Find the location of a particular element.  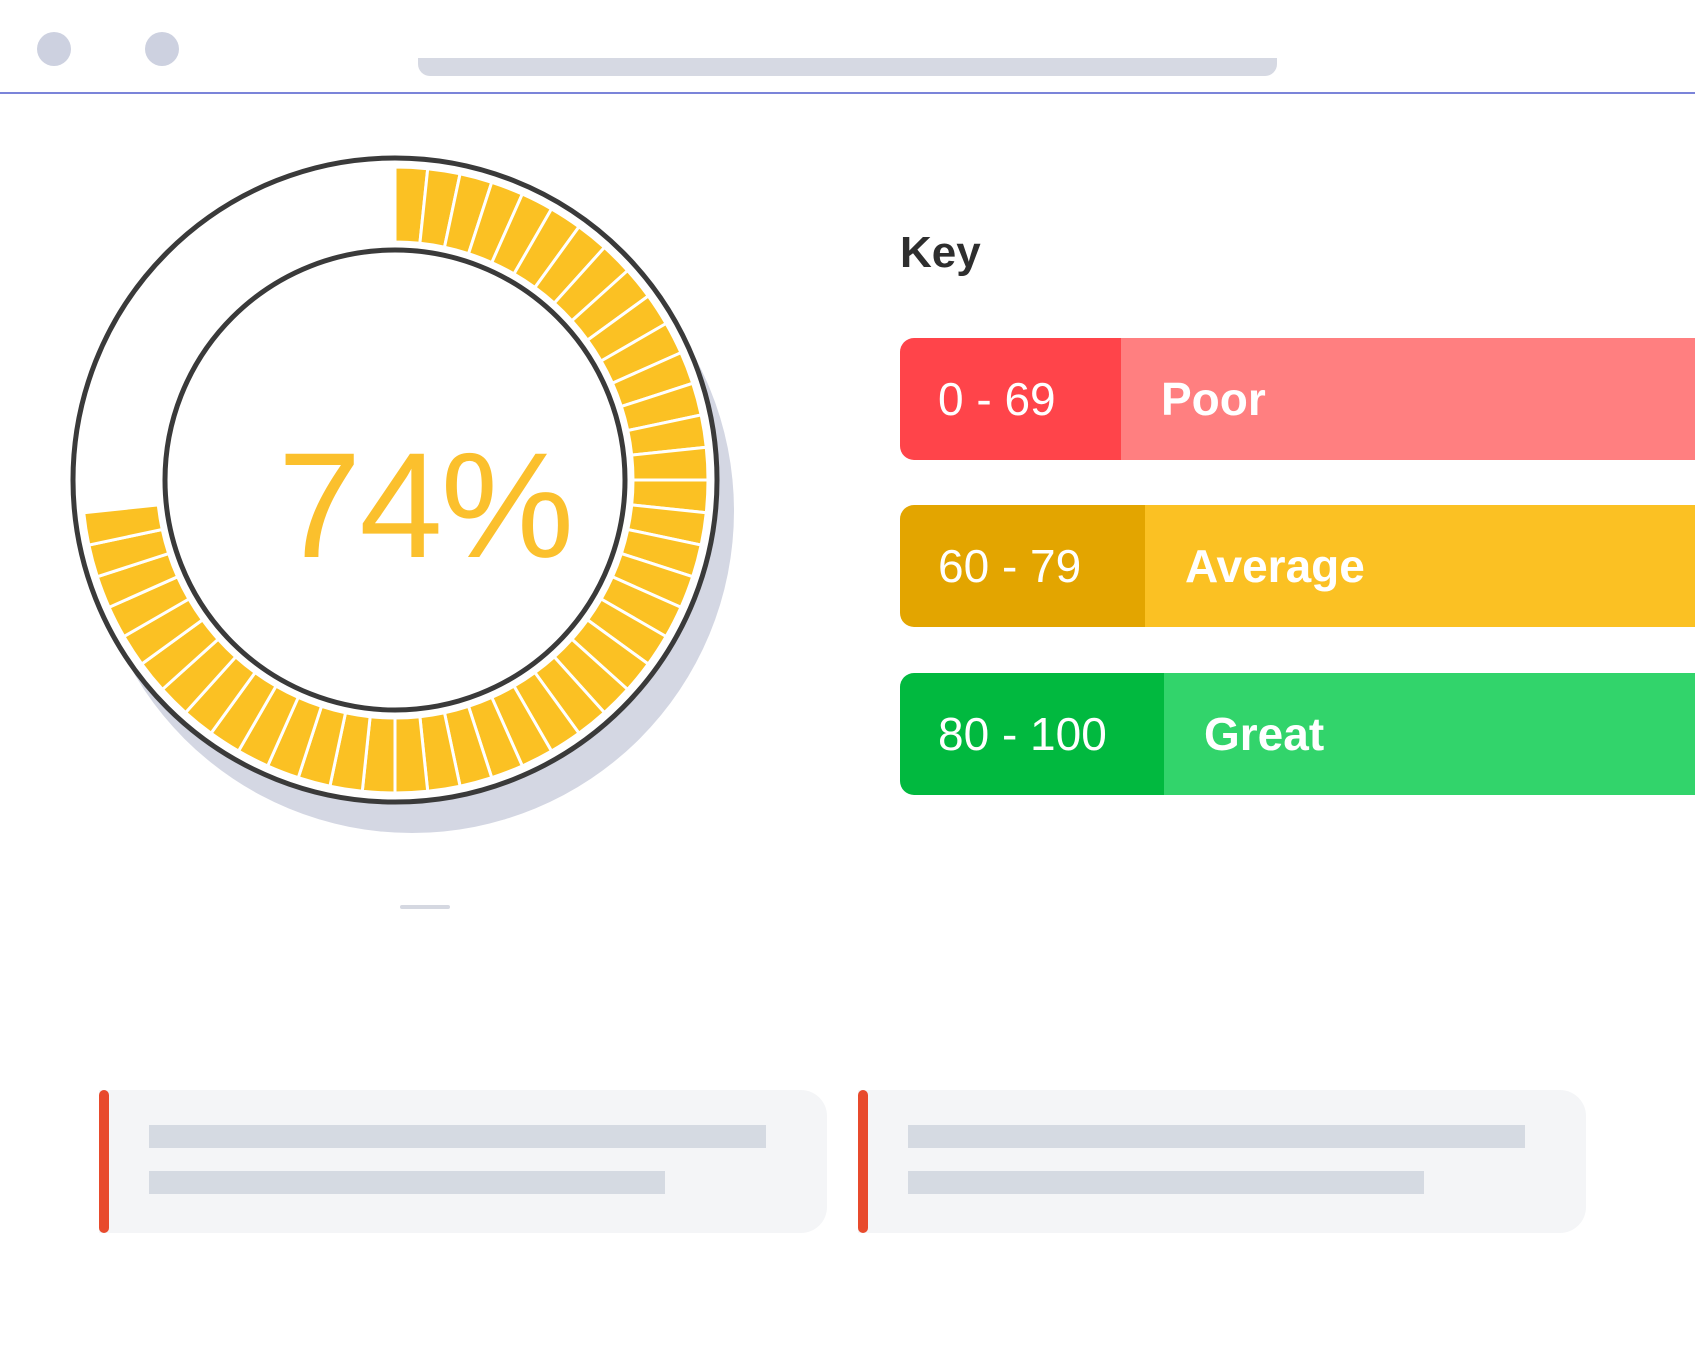

score-value: 74% is located at coordinates (425, 505).